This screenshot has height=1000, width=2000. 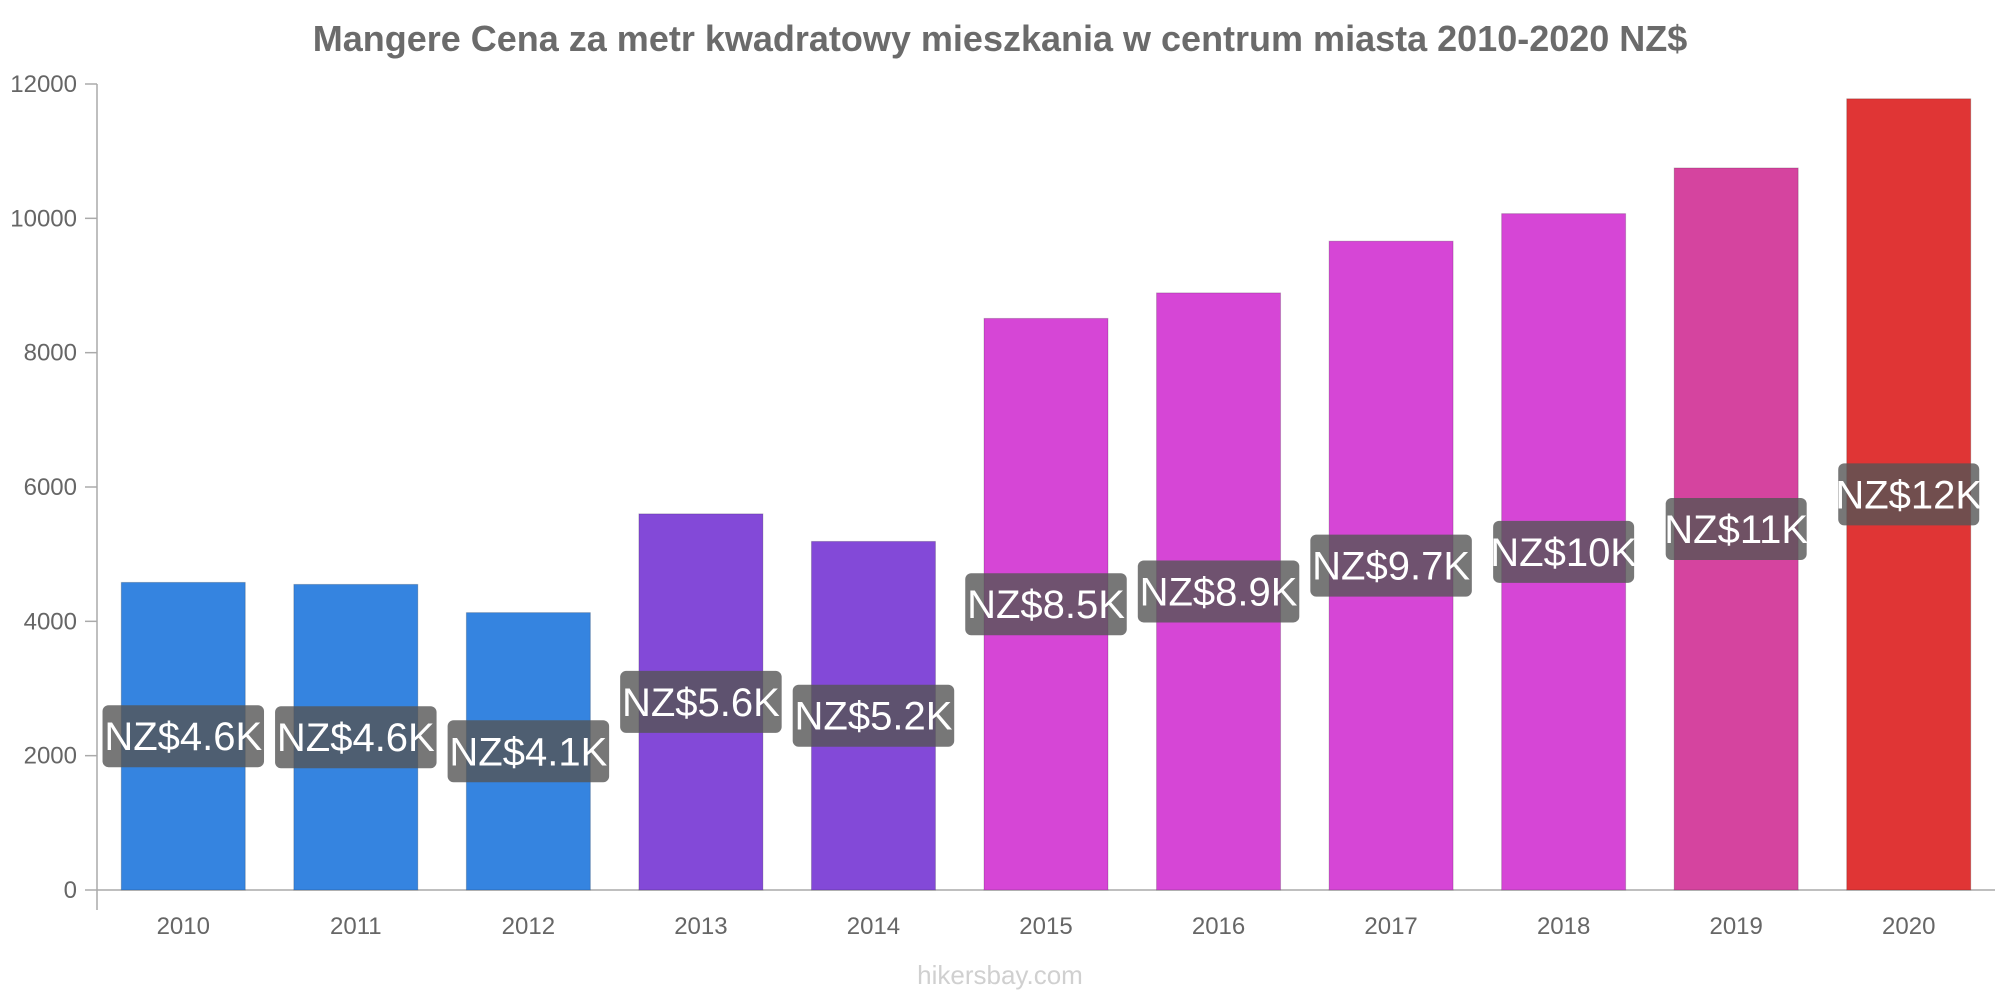 I want to click on x-tick-label: 2011, so click(x=356, y=926).